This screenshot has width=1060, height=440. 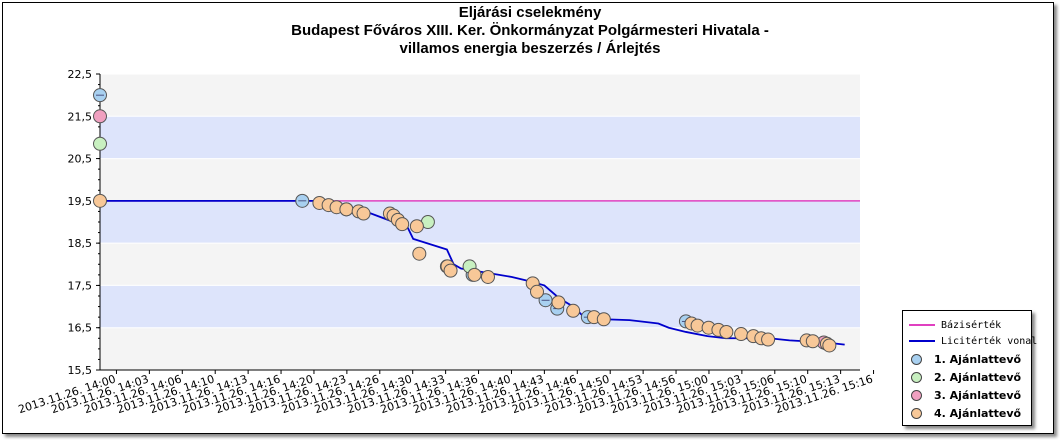 I want to click on y-tick-label: 21,5, so click(x=80, y=116).